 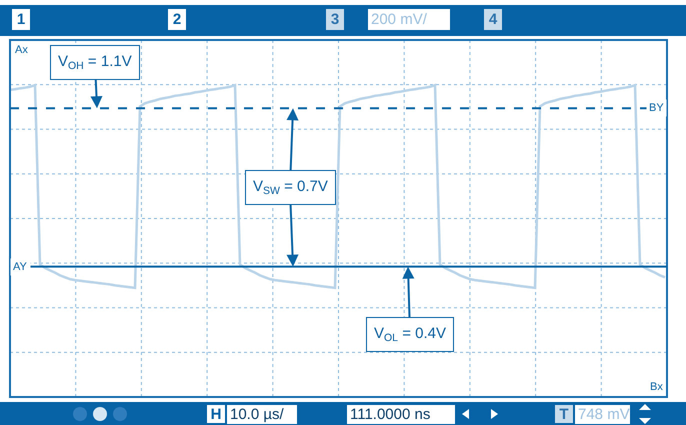 I want to click on annotation: V$_{OH}$ = 1.1V, so click(x=95, y=62).